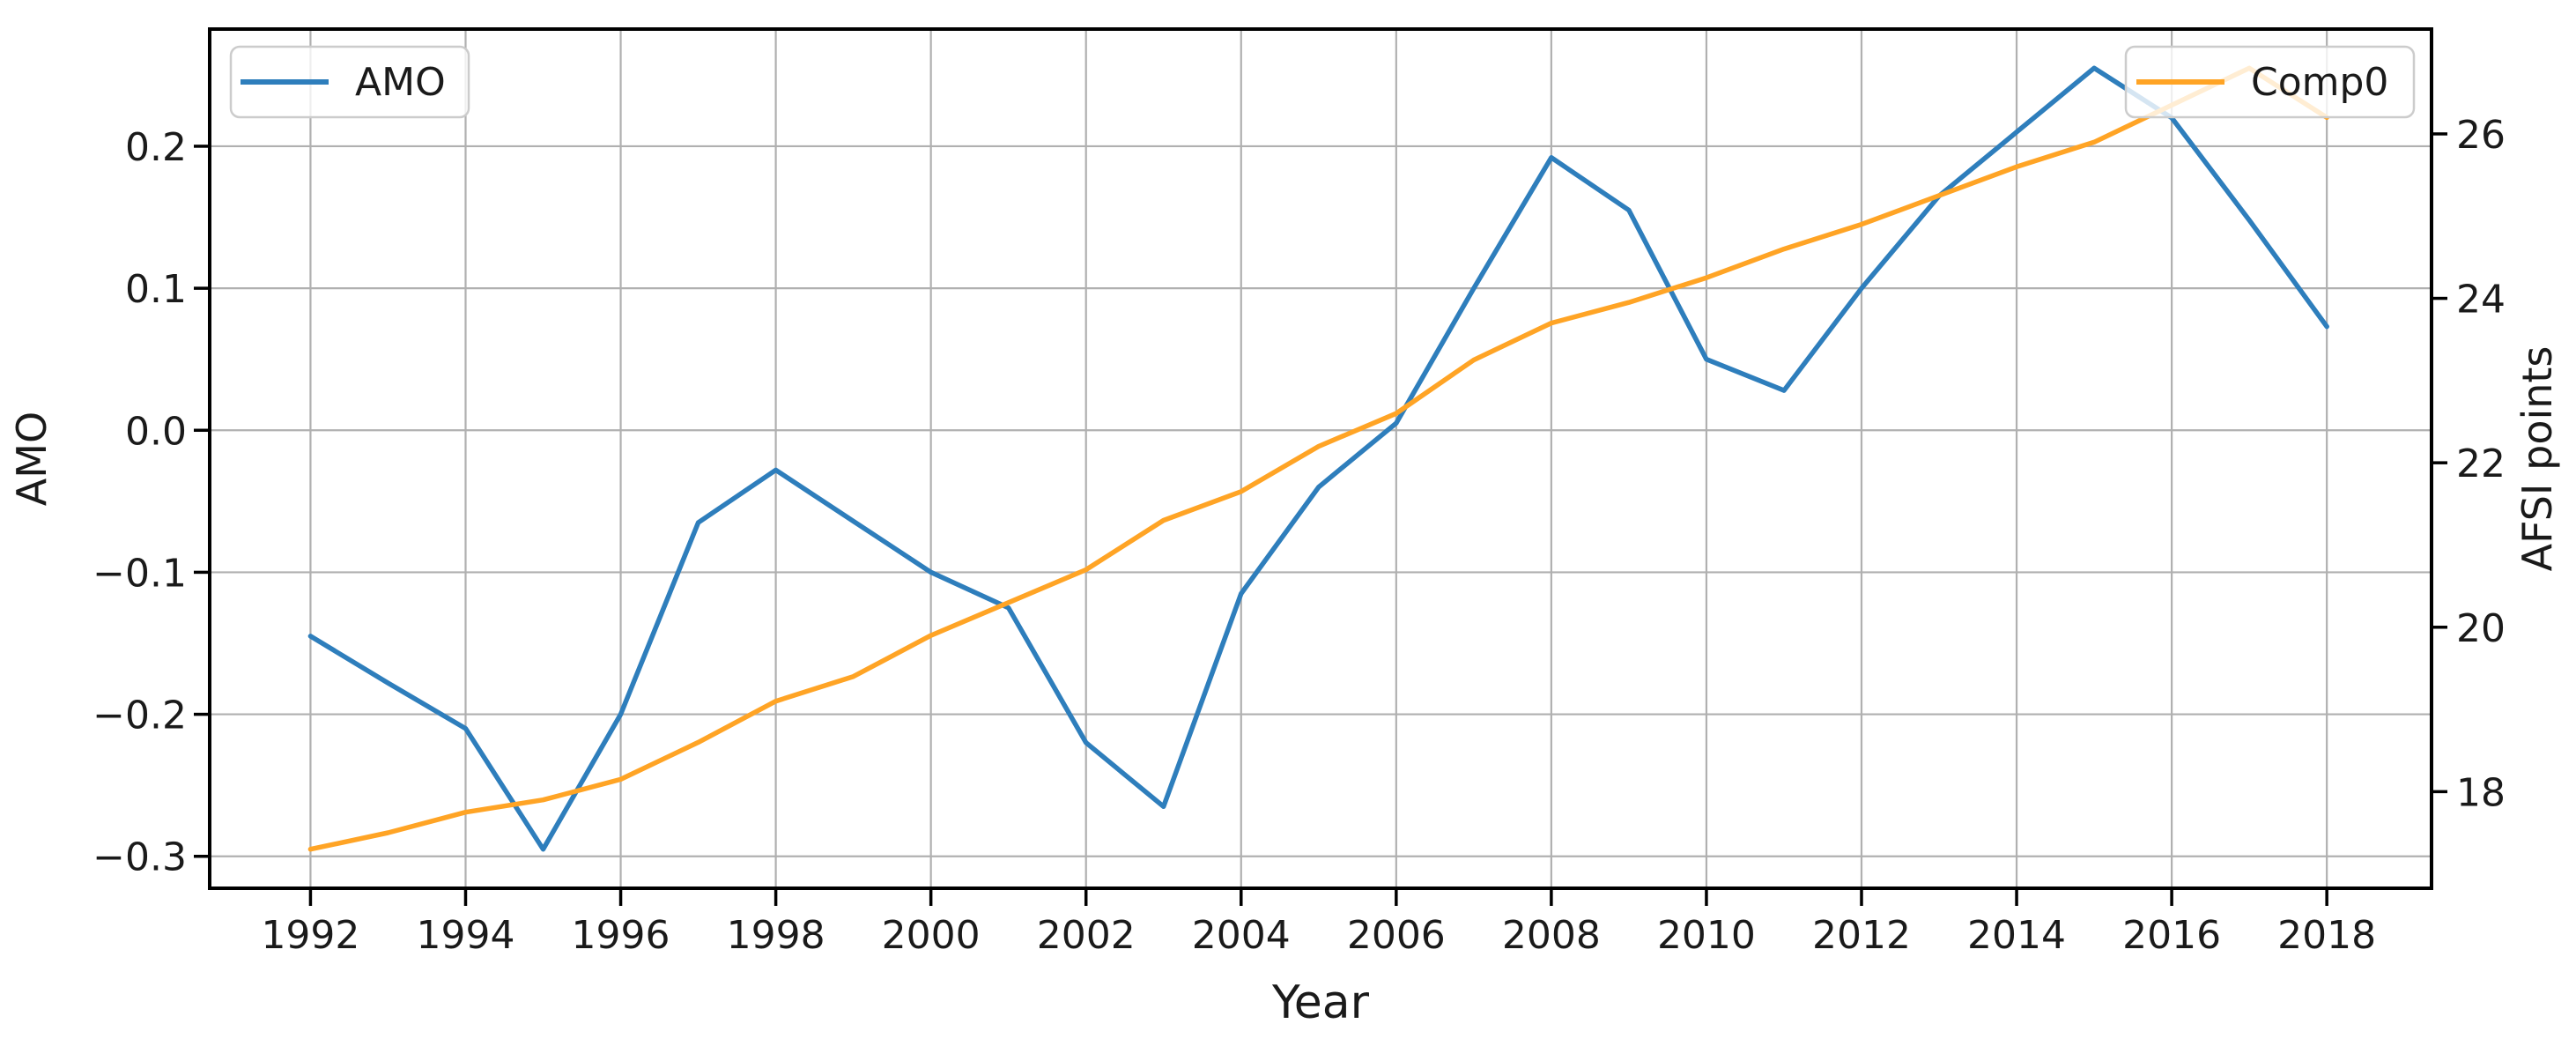 This screenshot has height=1046, width=2576. What do you see at coordinates (140, 716) in the screenshot?
I see `left-y-tick-label: −0.2` at bounding box center [140, 716].